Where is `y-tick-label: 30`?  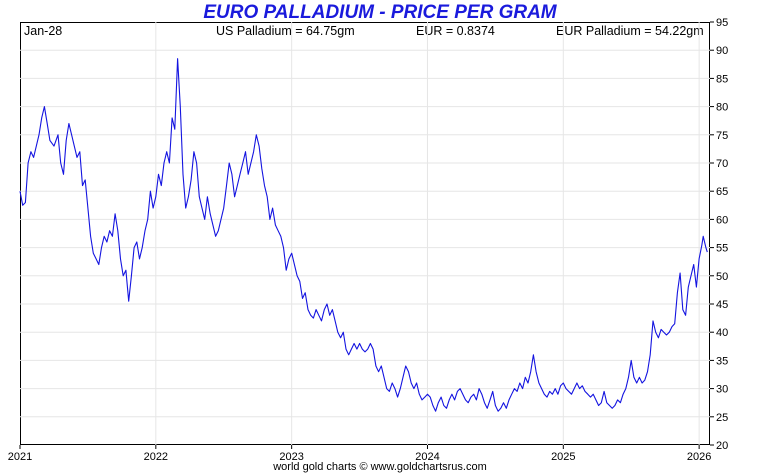
y-tick-label: 30 is located at coordinates (722, 390).